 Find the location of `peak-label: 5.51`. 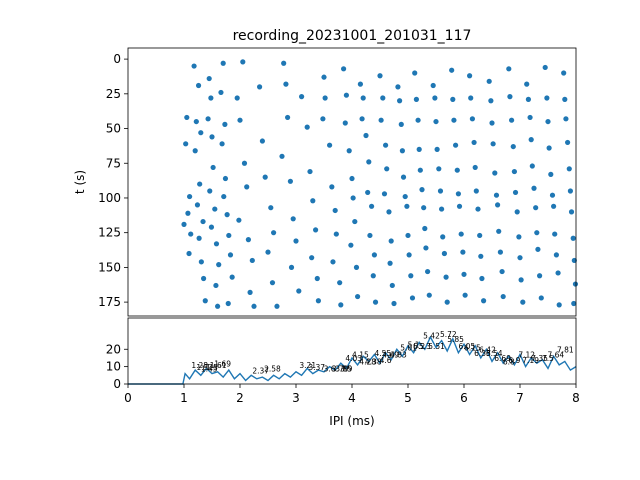

peak-label: 5.51 is located at coordinates (436, 346).